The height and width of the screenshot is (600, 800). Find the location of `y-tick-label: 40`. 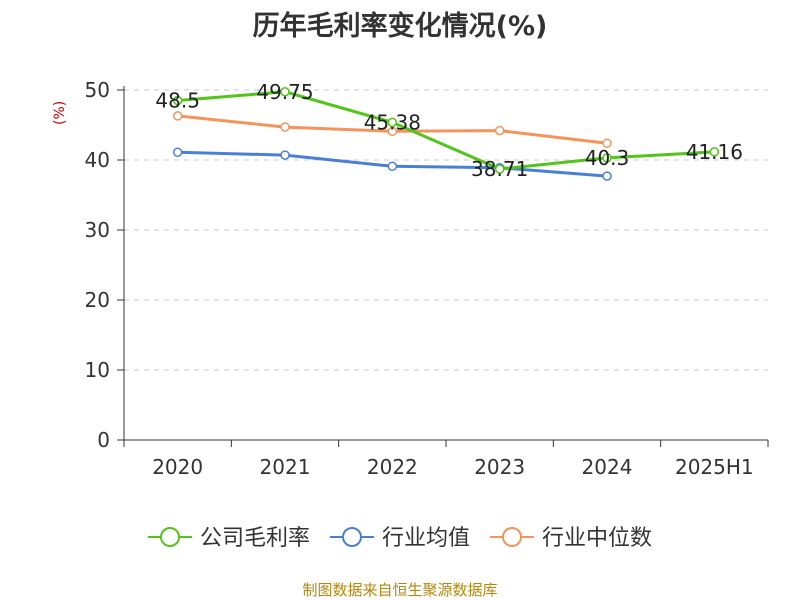

y-tick-label: 40 is located at coordinates (97, 160).